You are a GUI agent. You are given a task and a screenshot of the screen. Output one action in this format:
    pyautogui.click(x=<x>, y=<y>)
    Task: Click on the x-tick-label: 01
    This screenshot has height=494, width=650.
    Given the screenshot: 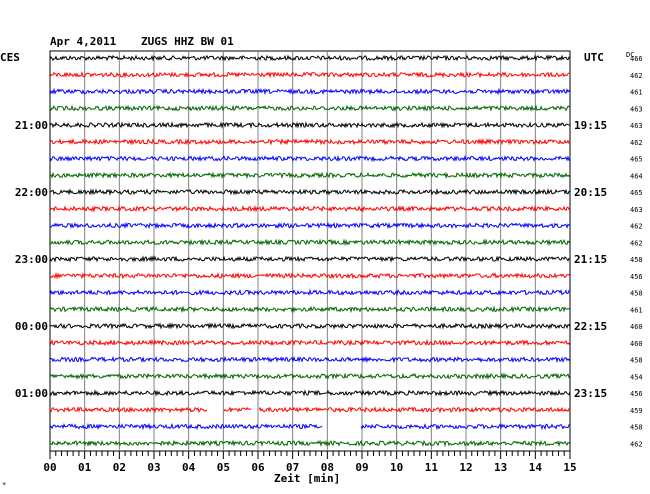 What is the action you would take?
    pyautogui.click(x=85, y=467)
    